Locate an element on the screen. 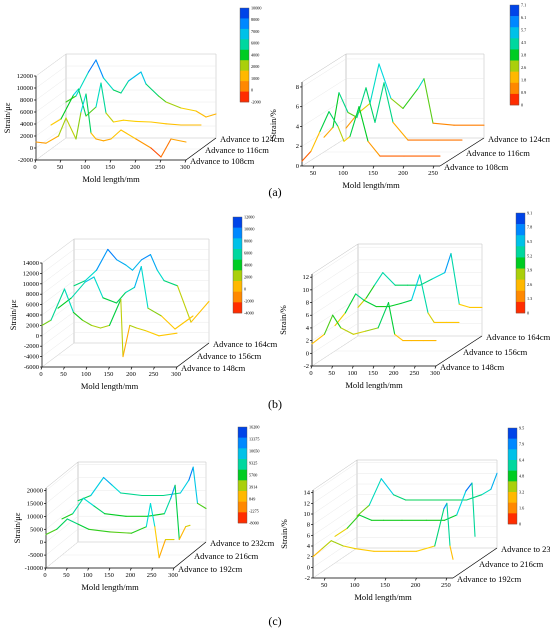 This screenshot has height=631, width=550. series-label: Advance to 116cm is located at coordinates (498, 153).